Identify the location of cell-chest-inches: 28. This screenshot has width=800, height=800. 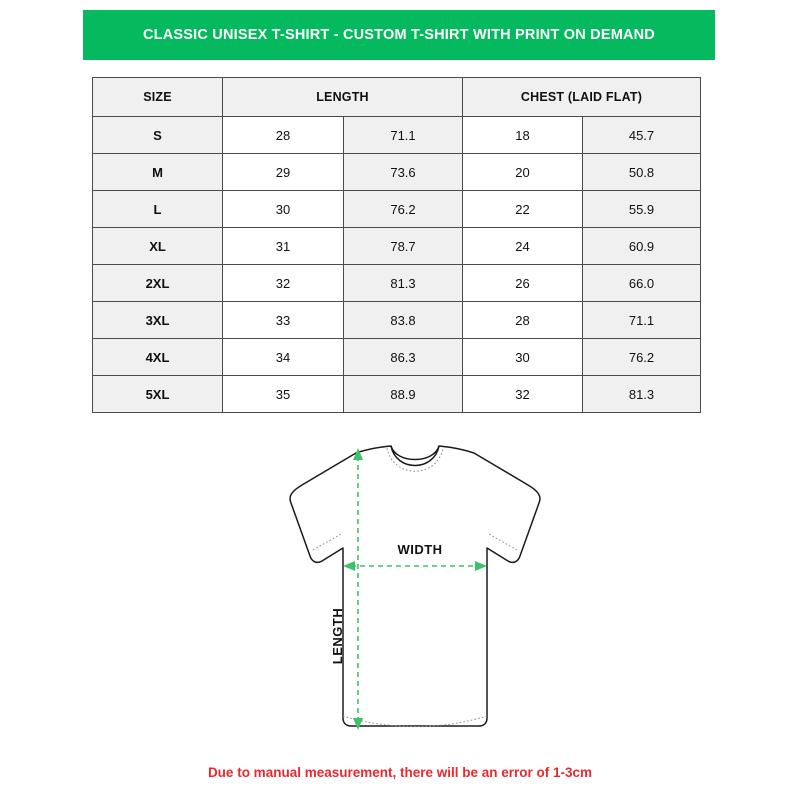
(522, 320).